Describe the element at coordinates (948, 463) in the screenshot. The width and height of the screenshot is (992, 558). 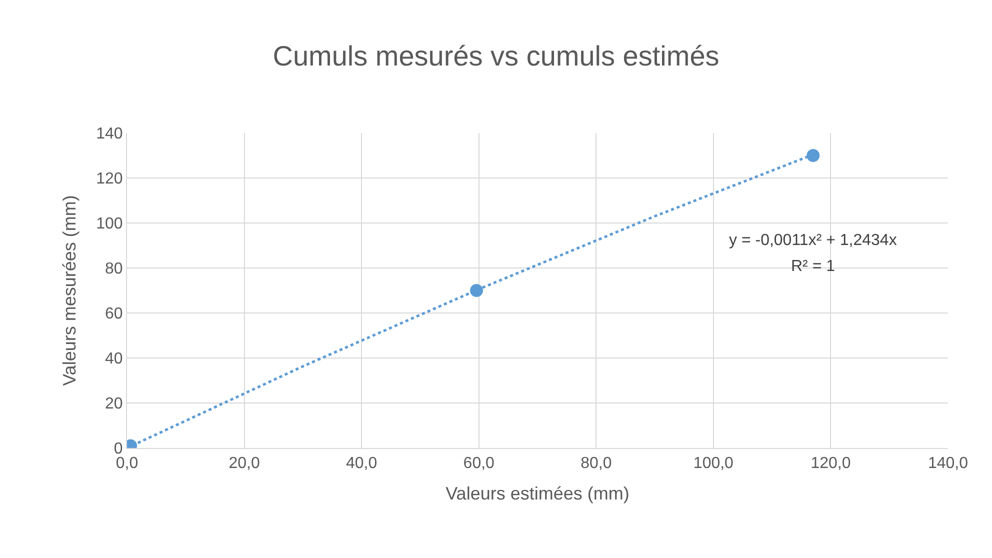
I see `x-tick-label: 140,0` at that location.